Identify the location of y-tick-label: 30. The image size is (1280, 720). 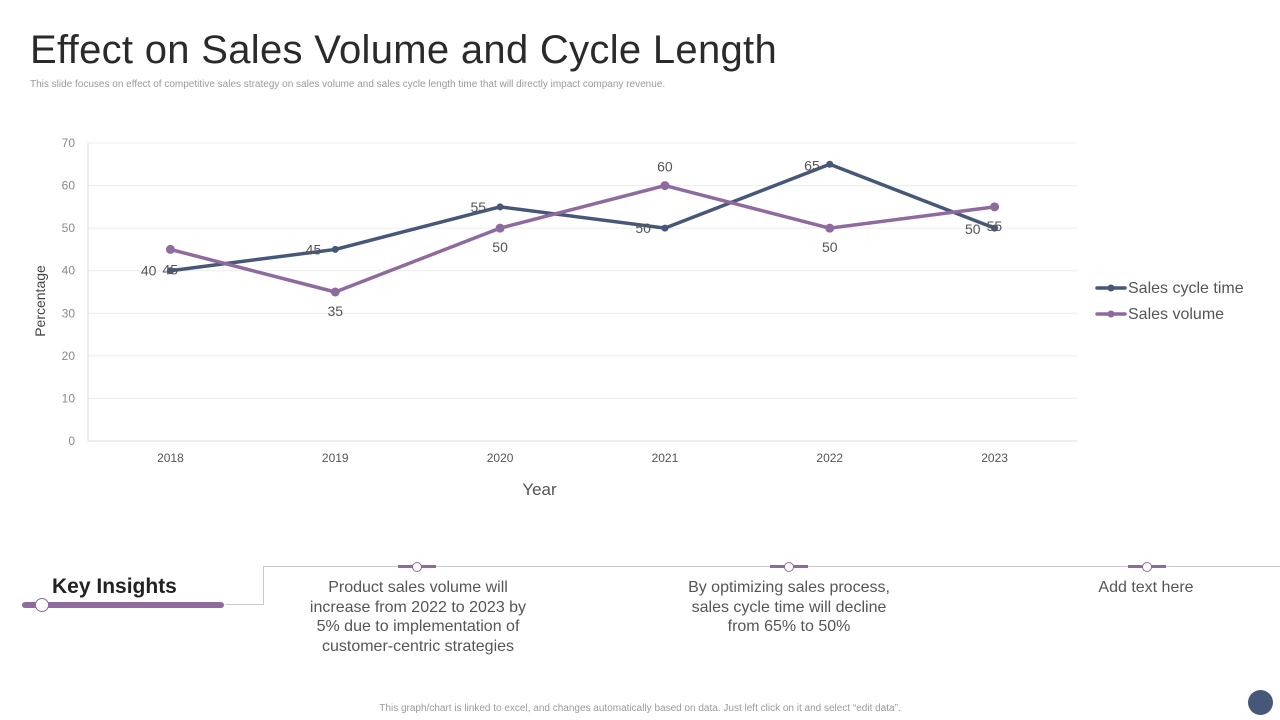
(69, 313).